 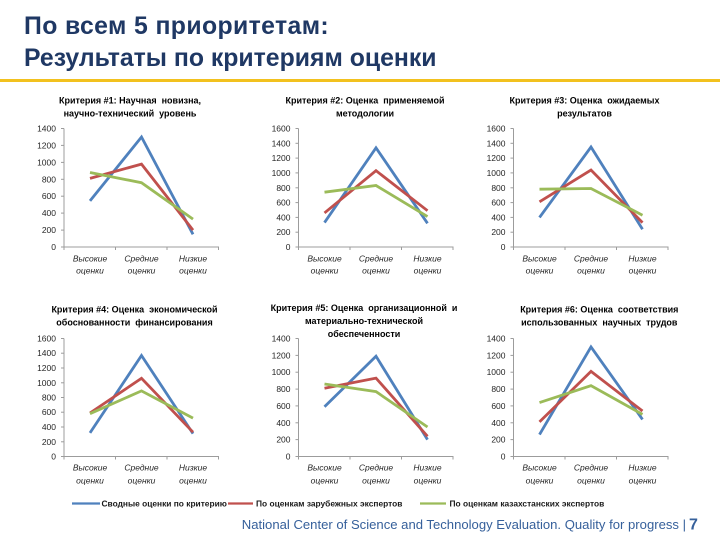 I want to click on svg-text: методологии, so click(x=365, y=114).